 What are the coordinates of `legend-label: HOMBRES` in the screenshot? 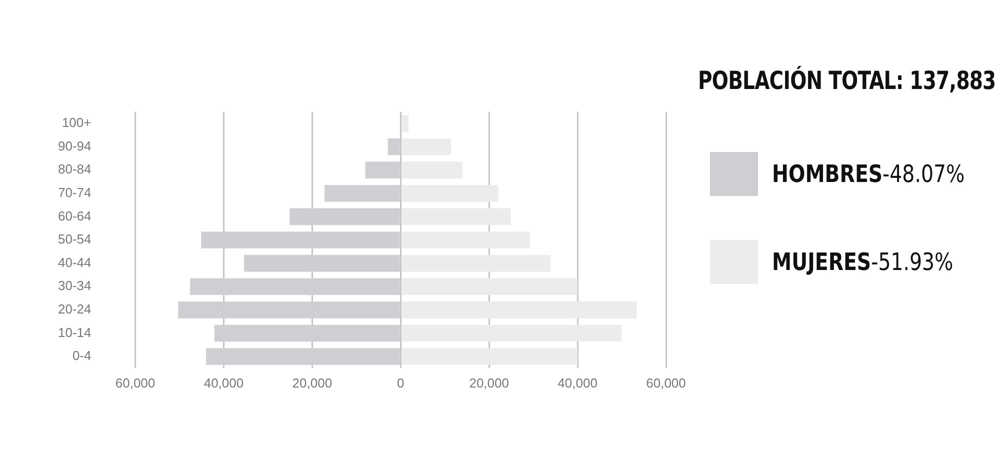 It's located at (827, 174).